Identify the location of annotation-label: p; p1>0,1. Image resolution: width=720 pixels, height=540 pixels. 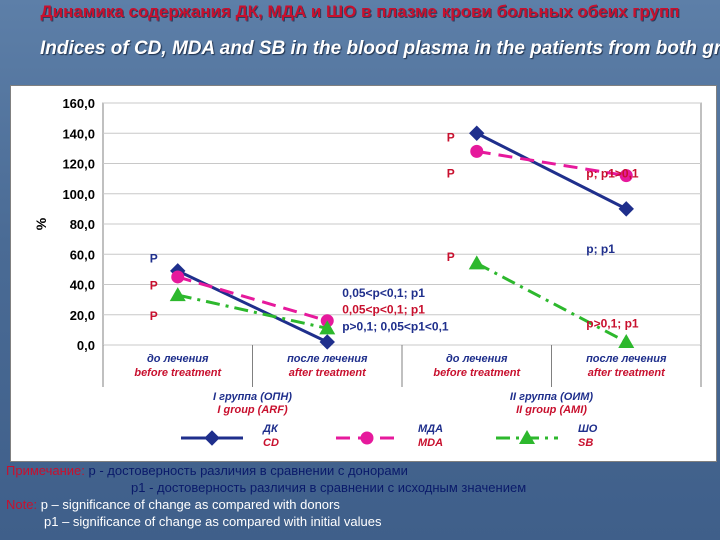
(612, 174).